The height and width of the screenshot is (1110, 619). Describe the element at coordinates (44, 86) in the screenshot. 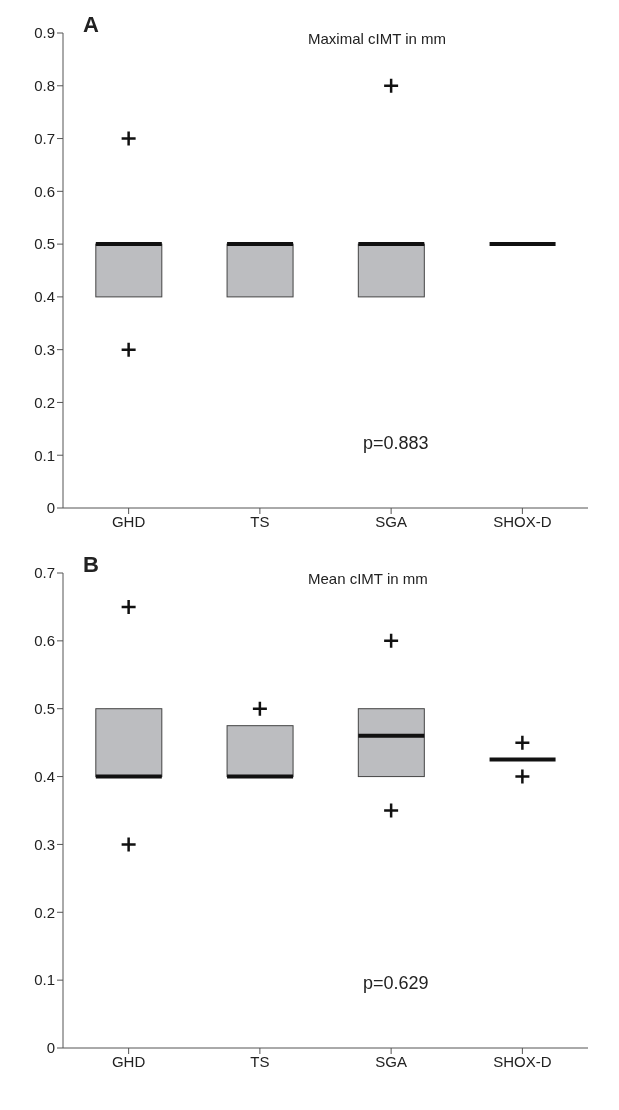

I see `y-tick-label: 0.8` at that location.